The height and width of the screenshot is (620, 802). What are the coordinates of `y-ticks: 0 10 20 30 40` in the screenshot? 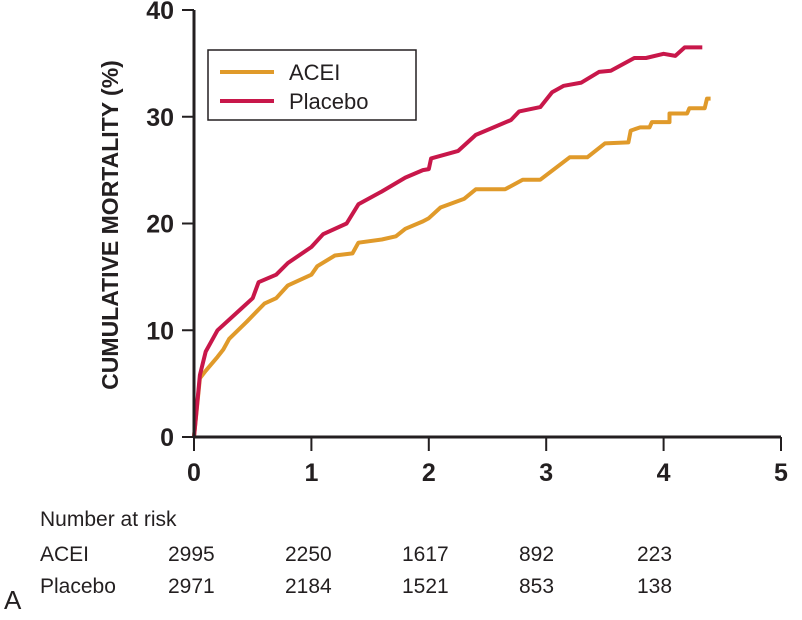 It's located at (170, 226).